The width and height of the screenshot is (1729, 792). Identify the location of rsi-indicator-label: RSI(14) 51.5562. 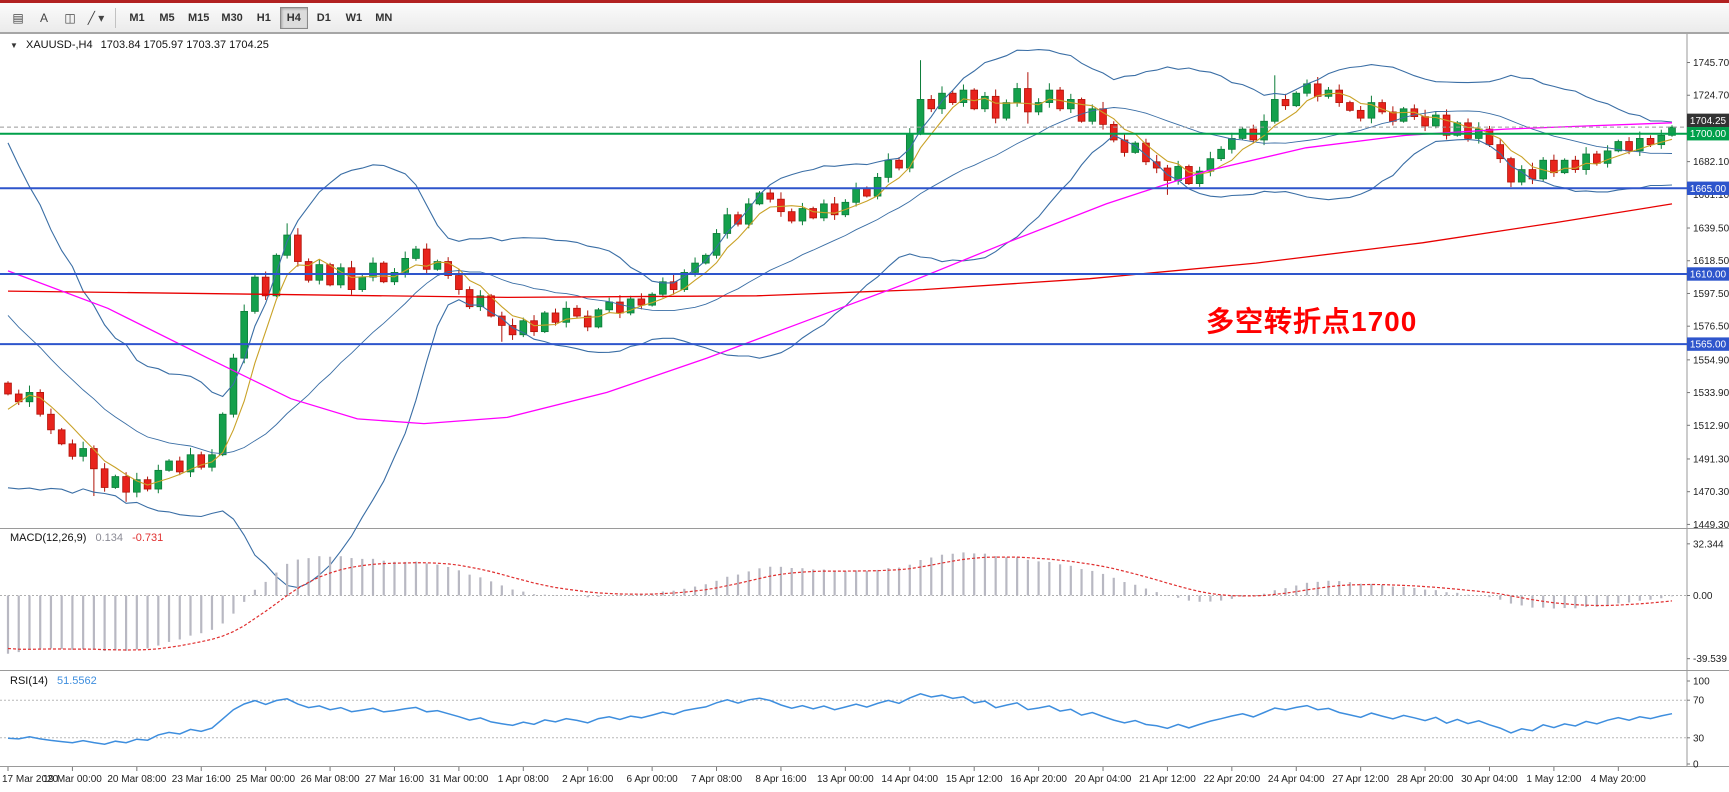
(56, 681).